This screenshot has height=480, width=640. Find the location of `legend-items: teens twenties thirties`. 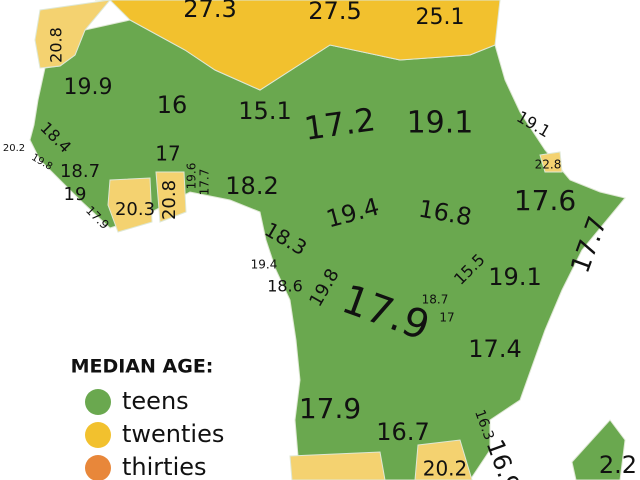

legend-items: teens twenties thirties is located at coordinates (154, 433).